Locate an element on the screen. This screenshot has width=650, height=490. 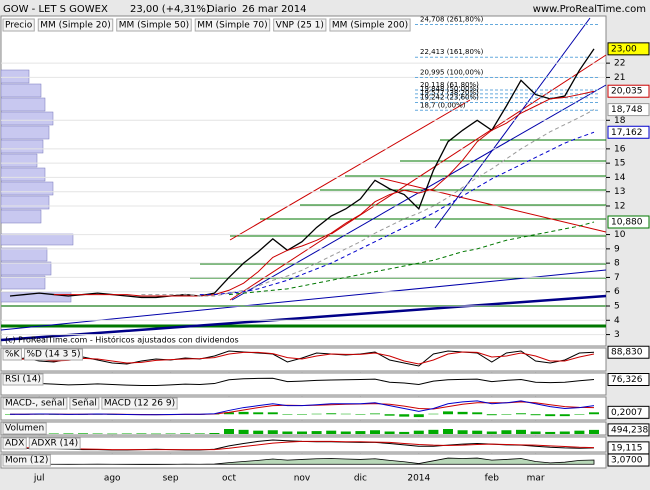
indicator-legend: Señal is located at coordinates (84, 404).